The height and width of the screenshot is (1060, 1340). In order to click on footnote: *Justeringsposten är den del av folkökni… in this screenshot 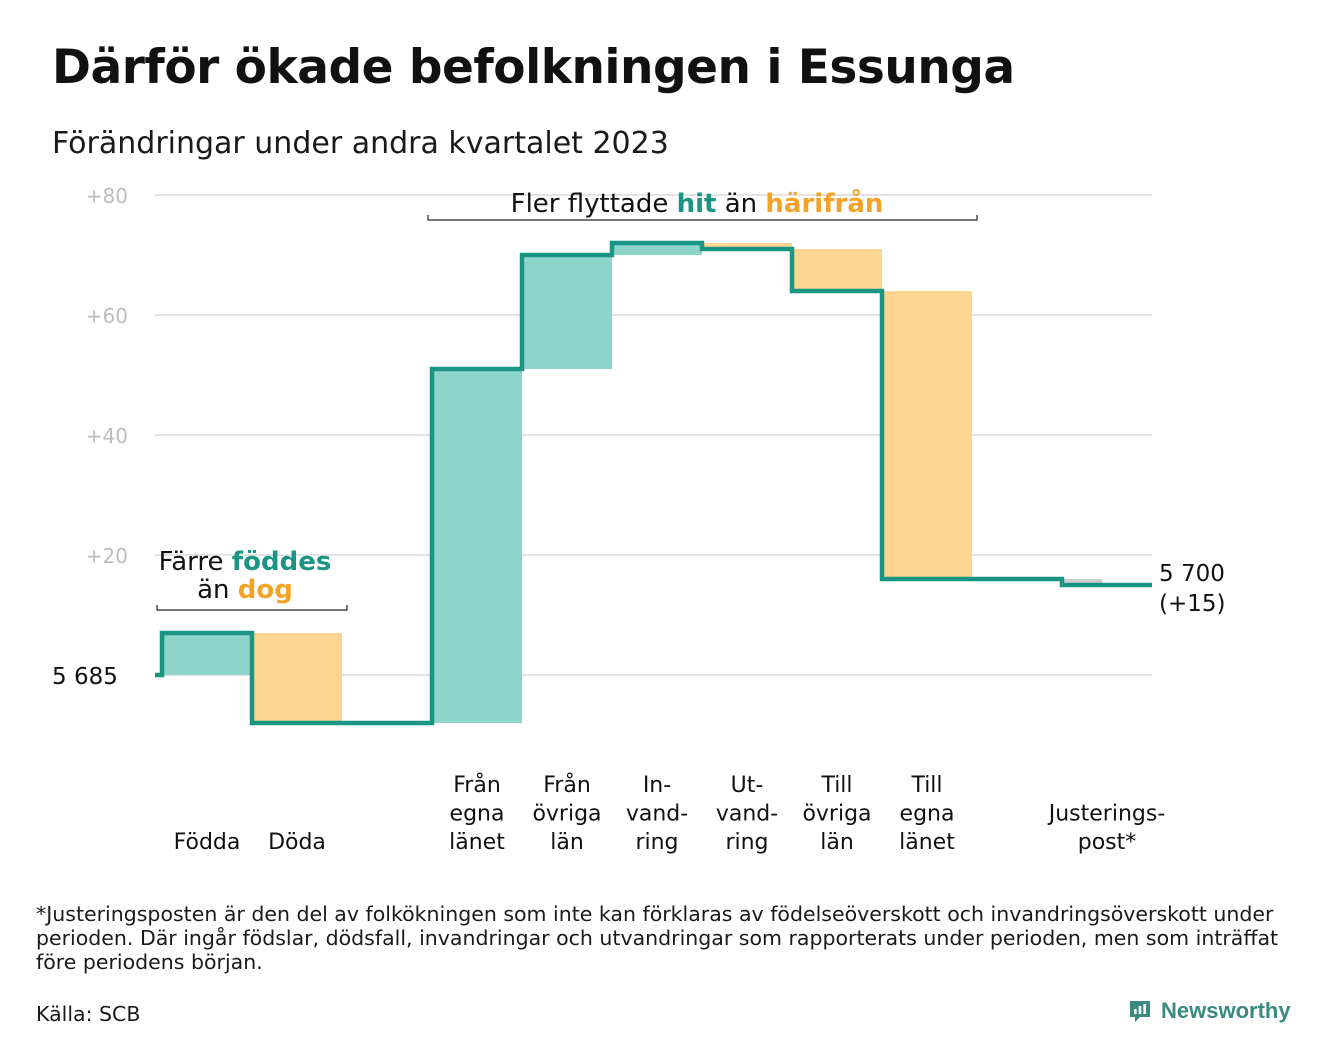, I will do `click(657, 938)`.